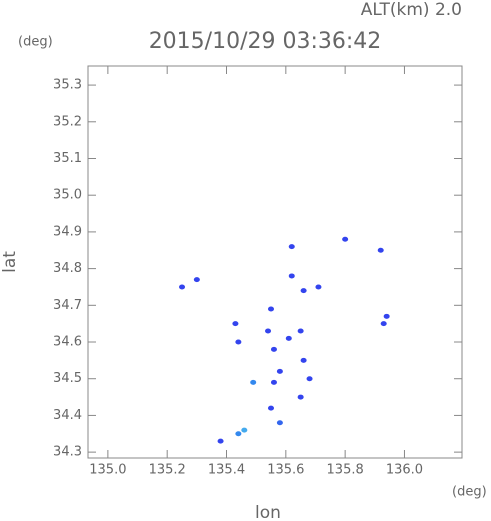  Describe the element at coordinates (67, 158) in the screenshot. I see `y-tick-label: 35.1` at that location.